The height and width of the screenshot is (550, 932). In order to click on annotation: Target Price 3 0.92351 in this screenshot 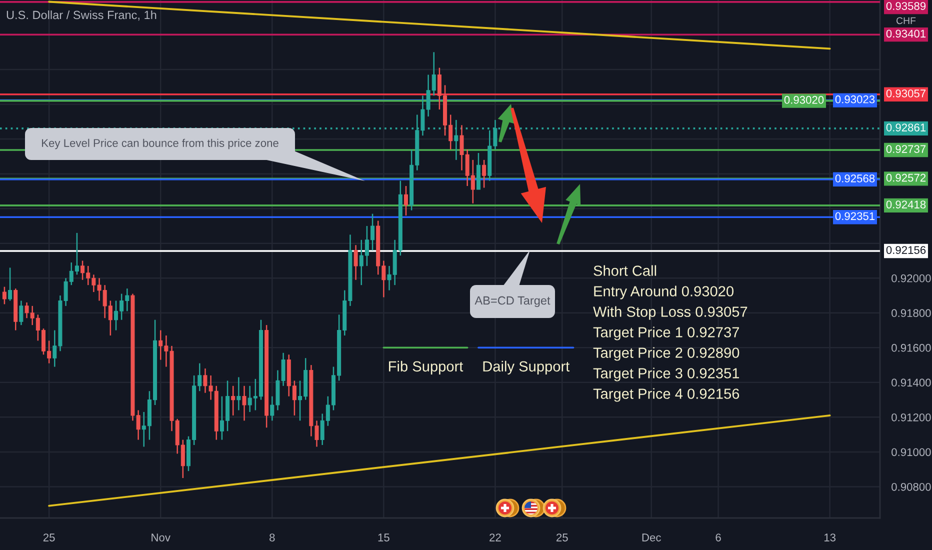, I will do `click(666, 375)`.